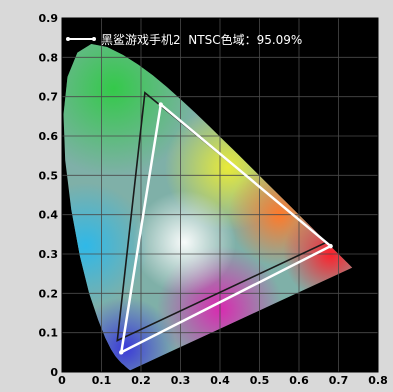 The width and height of the screenshot is (393, 392). What do you see at coordinates (62, 380) in the screenshot?
I see `x-tick-label: 0` at bounding box center [62, 380].